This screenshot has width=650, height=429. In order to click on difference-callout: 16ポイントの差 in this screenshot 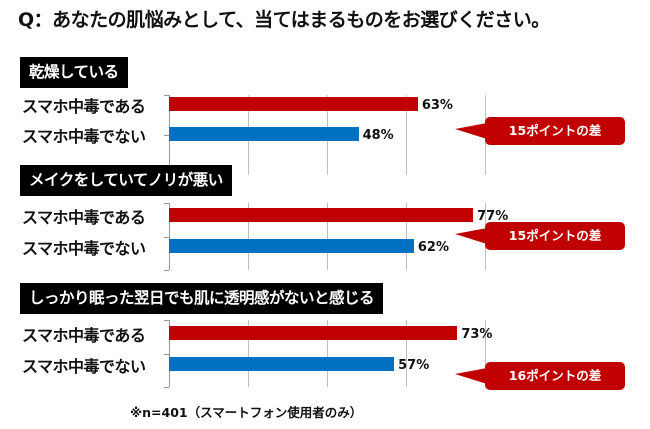, I will do `click(555, 376)`.